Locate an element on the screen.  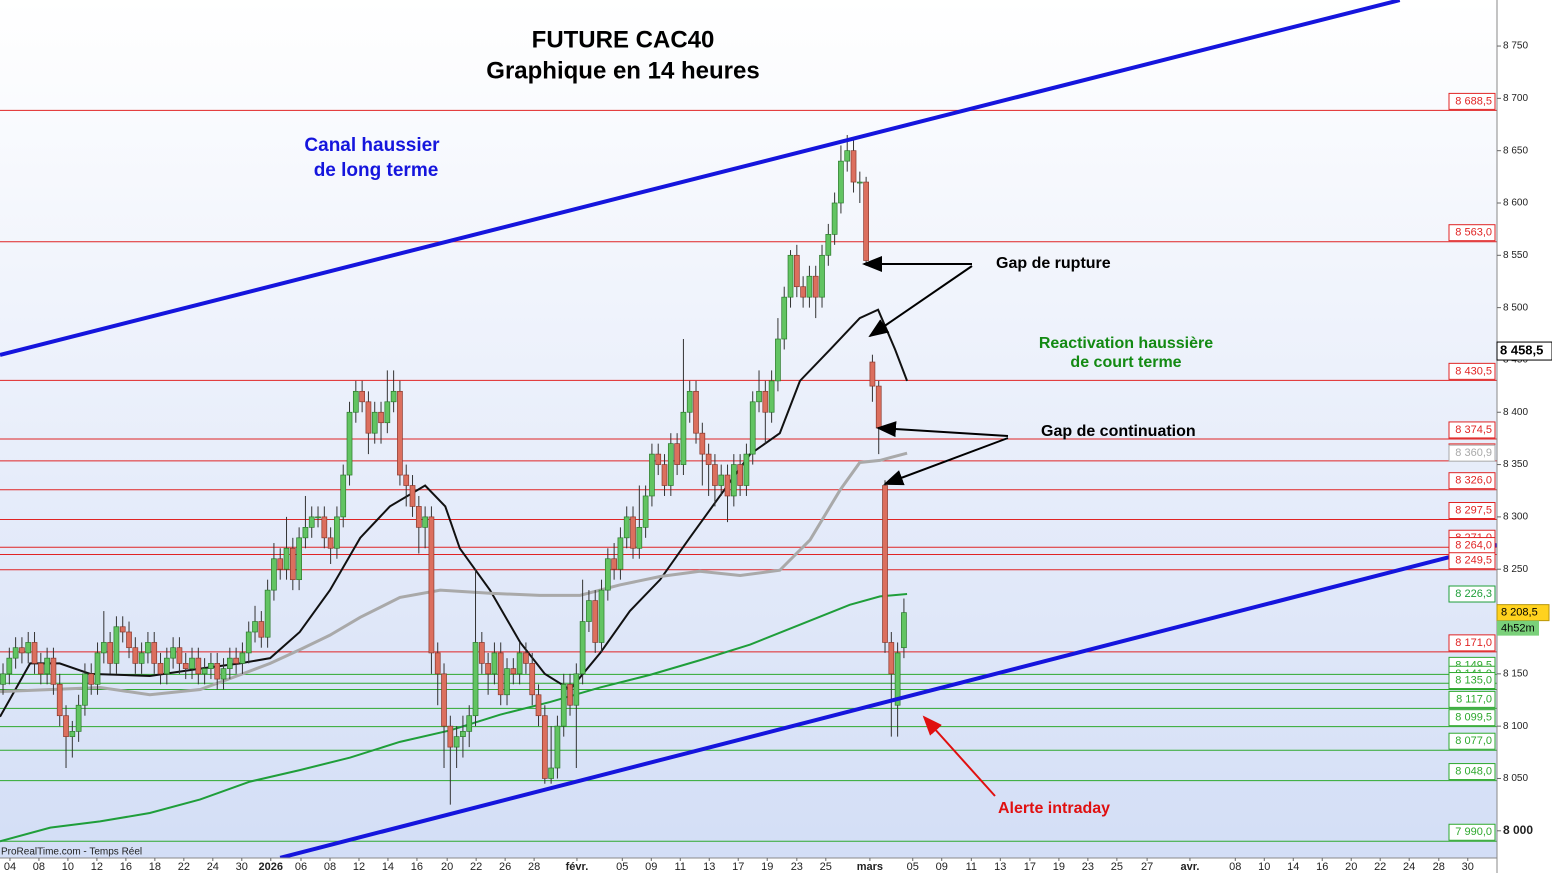
cursor-price-label: 8 458,5 is located at coordinates (1521, 349).